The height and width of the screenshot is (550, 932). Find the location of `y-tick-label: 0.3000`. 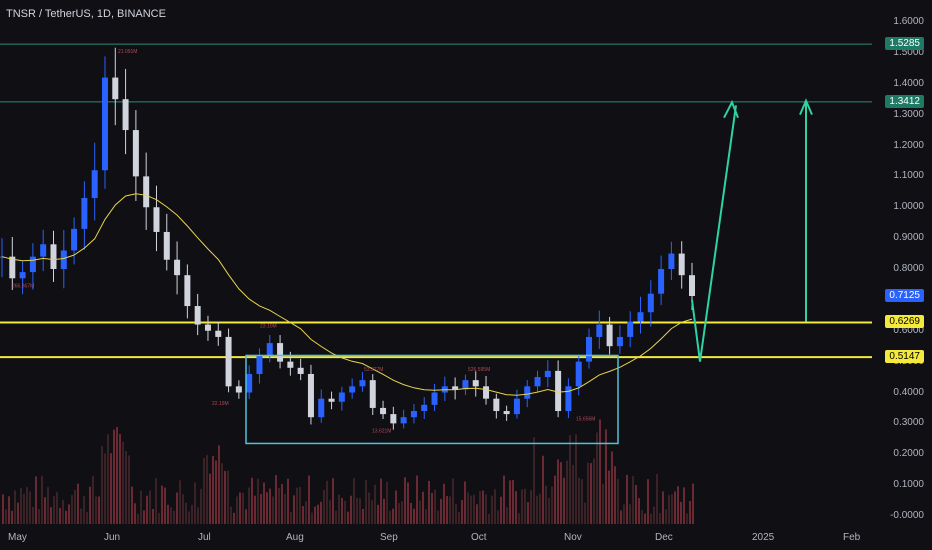

y-tick-label: 0.3000 is located at coordinates (908, 423).